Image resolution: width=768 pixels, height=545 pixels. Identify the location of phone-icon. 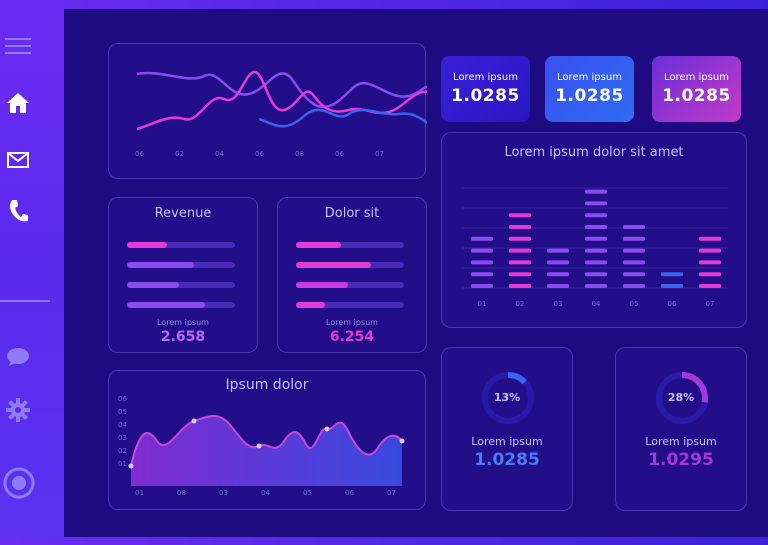
(18, 211).